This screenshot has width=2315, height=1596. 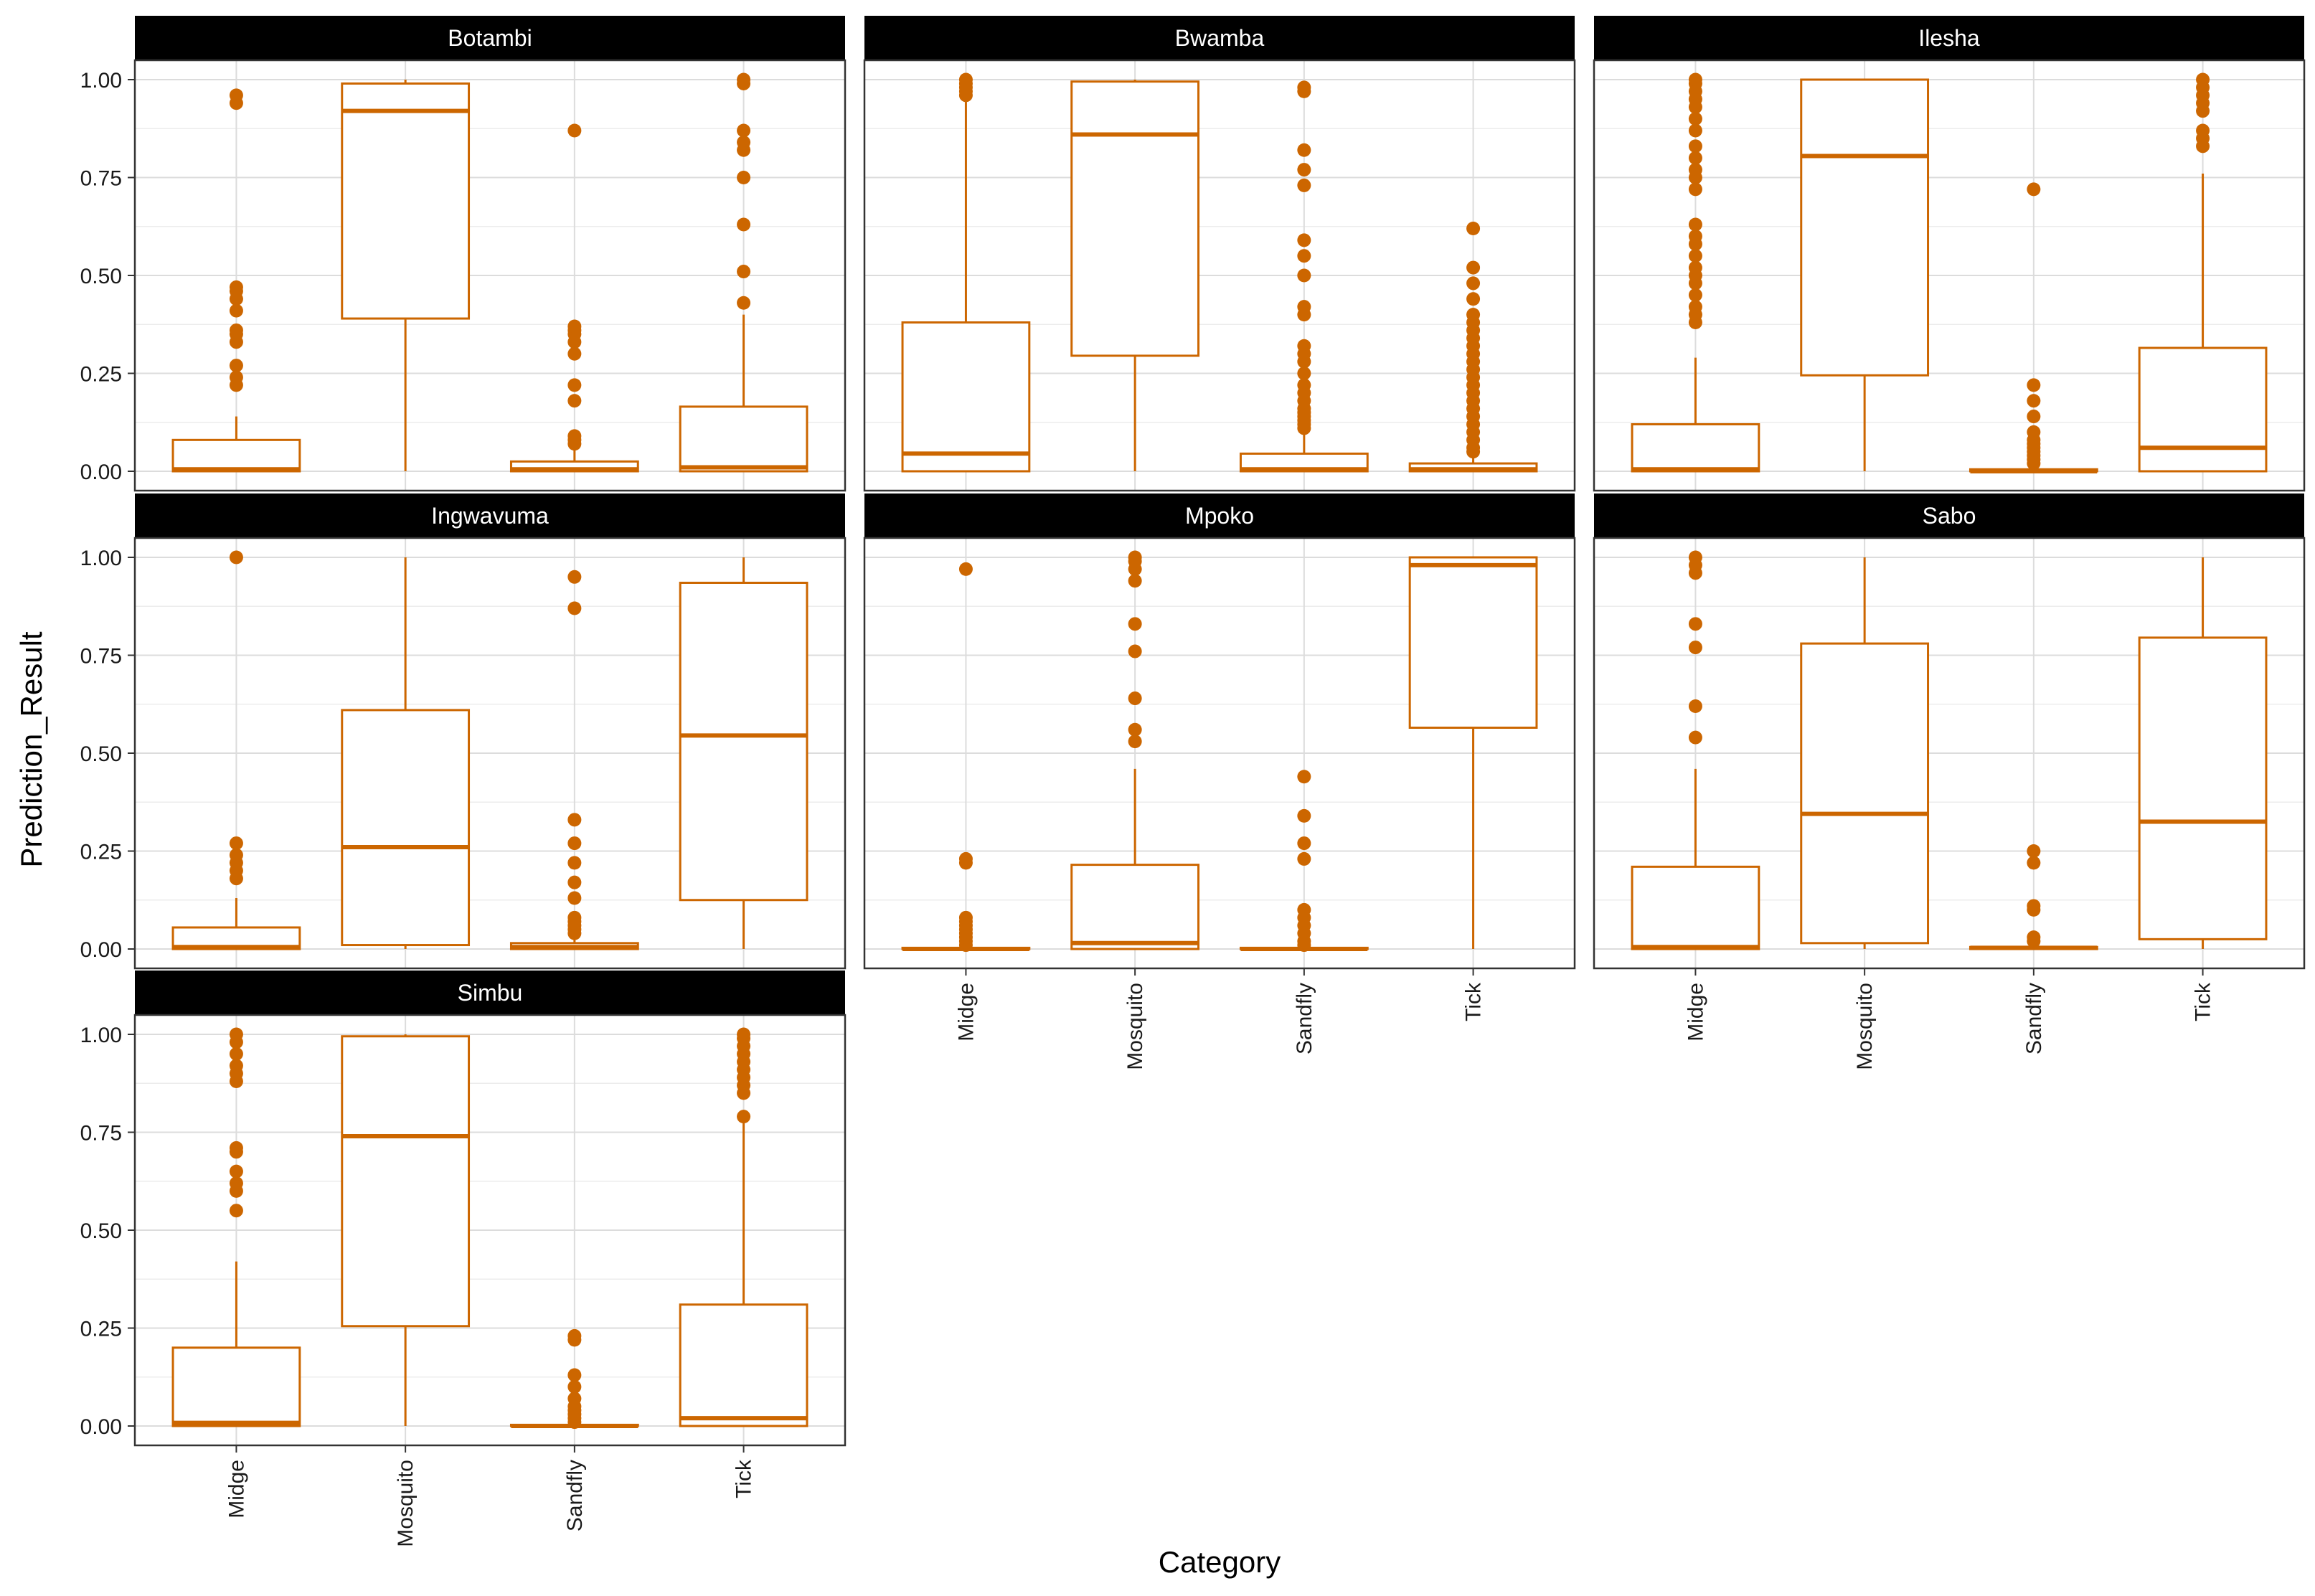 I want to click on facet-strip-label: Botambi, so click(x=490, y=38).